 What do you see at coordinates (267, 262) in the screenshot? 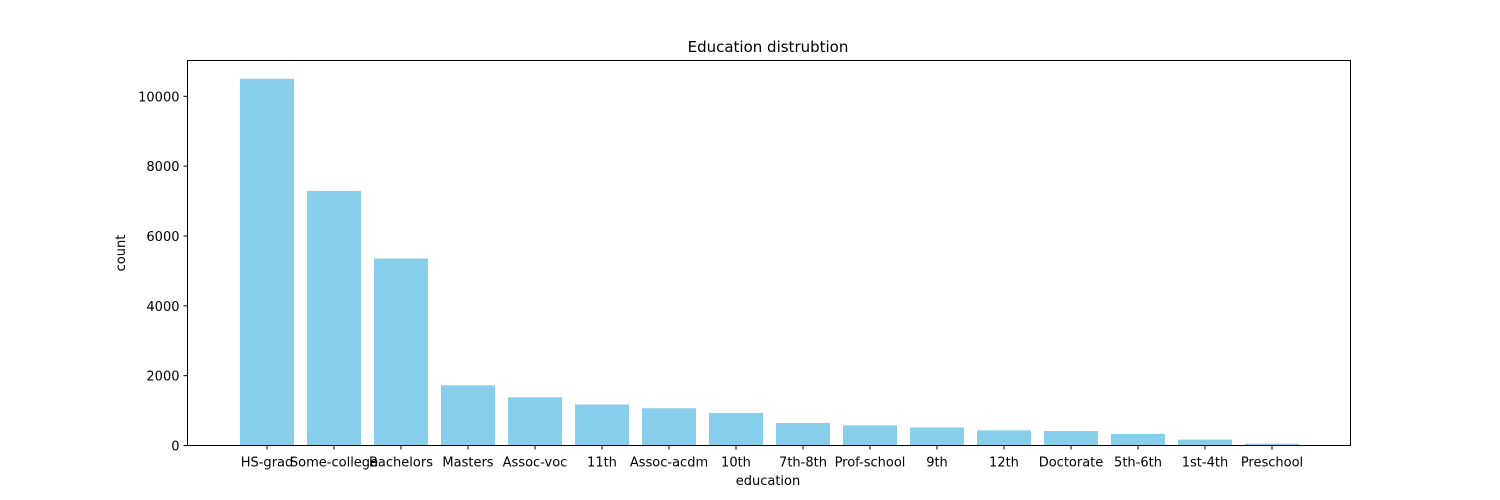
I see `bar-hs-grad` at bounding box center [267, 262].